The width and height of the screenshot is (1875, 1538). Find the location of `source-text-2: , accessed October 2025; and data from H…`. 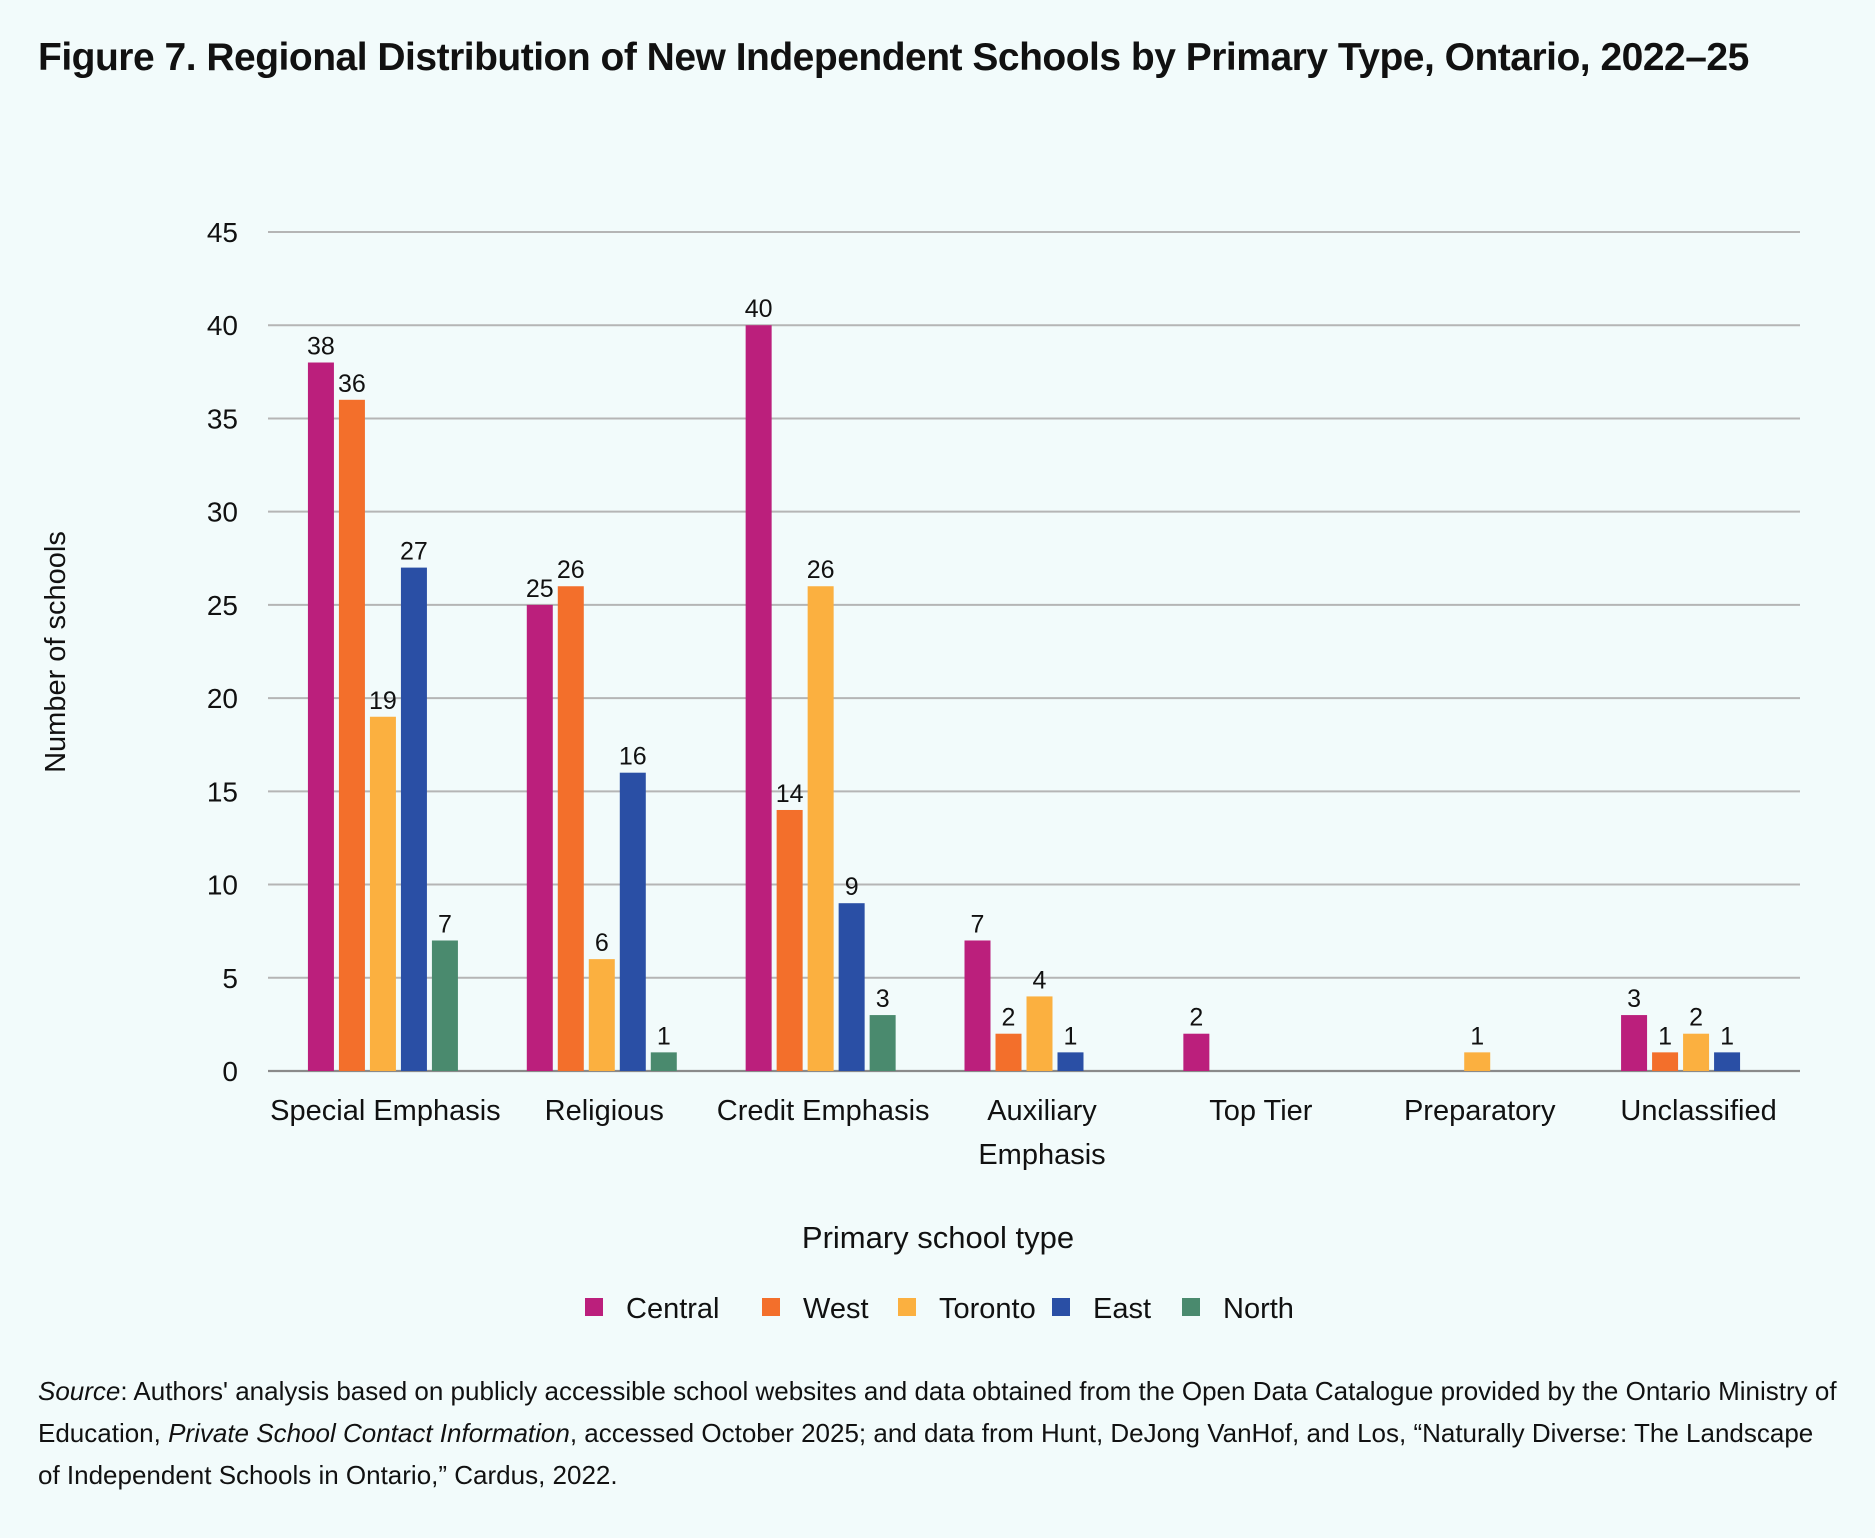

source-text-2: , accessed October 2025; and data from H… is located at coordinates (926, 1454).